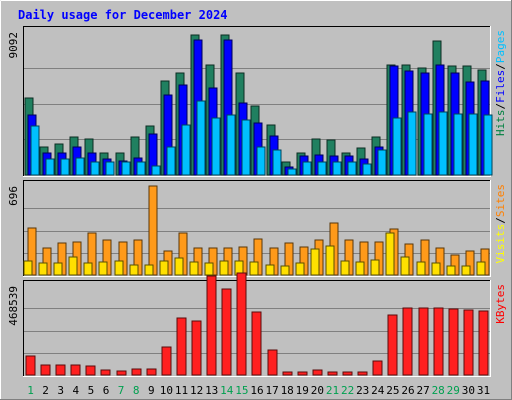  I want to click on day-label-5: 5, so click(91, 390).